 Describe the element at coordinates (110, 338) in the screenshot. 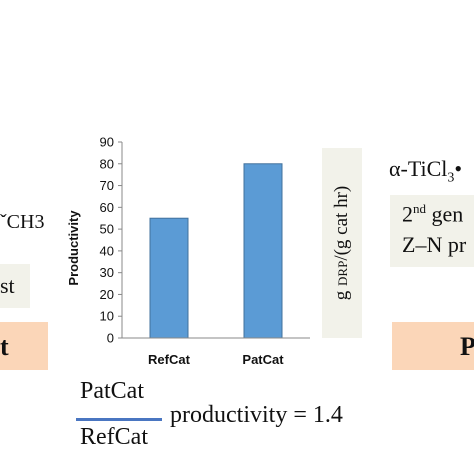

I see `y-tick-label: 0` at that location.